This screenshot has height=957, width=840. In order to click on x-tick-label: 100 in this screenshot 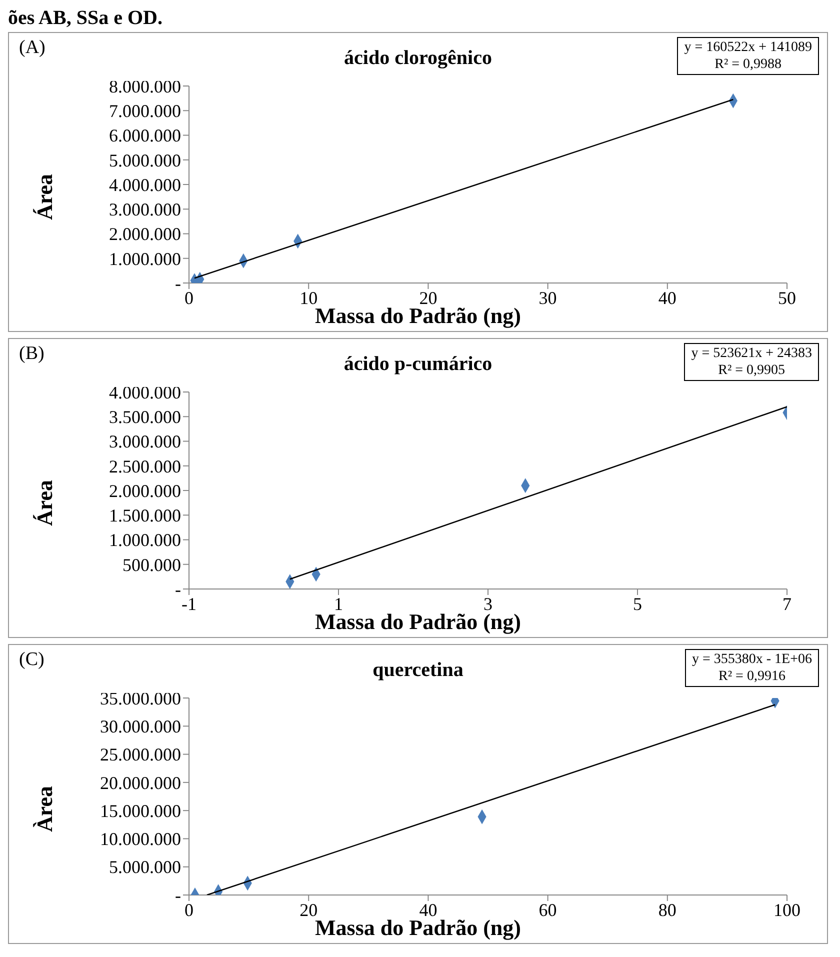, I will do `click(787, 910)`.